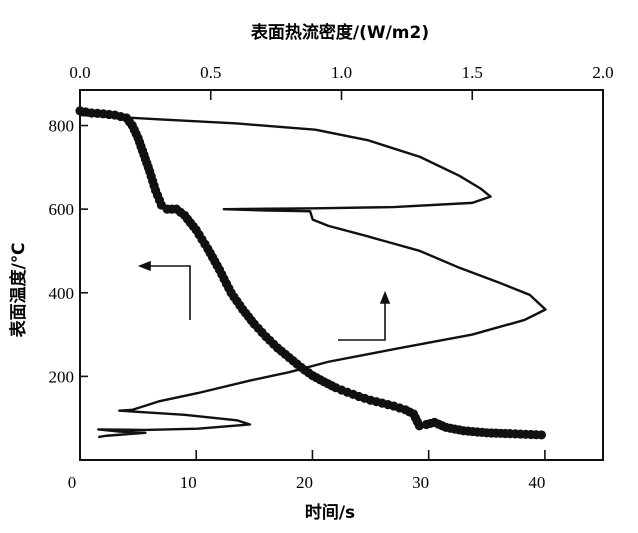 The height and width of the screenshot is (533, 638). I want to click on x2-tick-label: 2.0, so click(602, 72).